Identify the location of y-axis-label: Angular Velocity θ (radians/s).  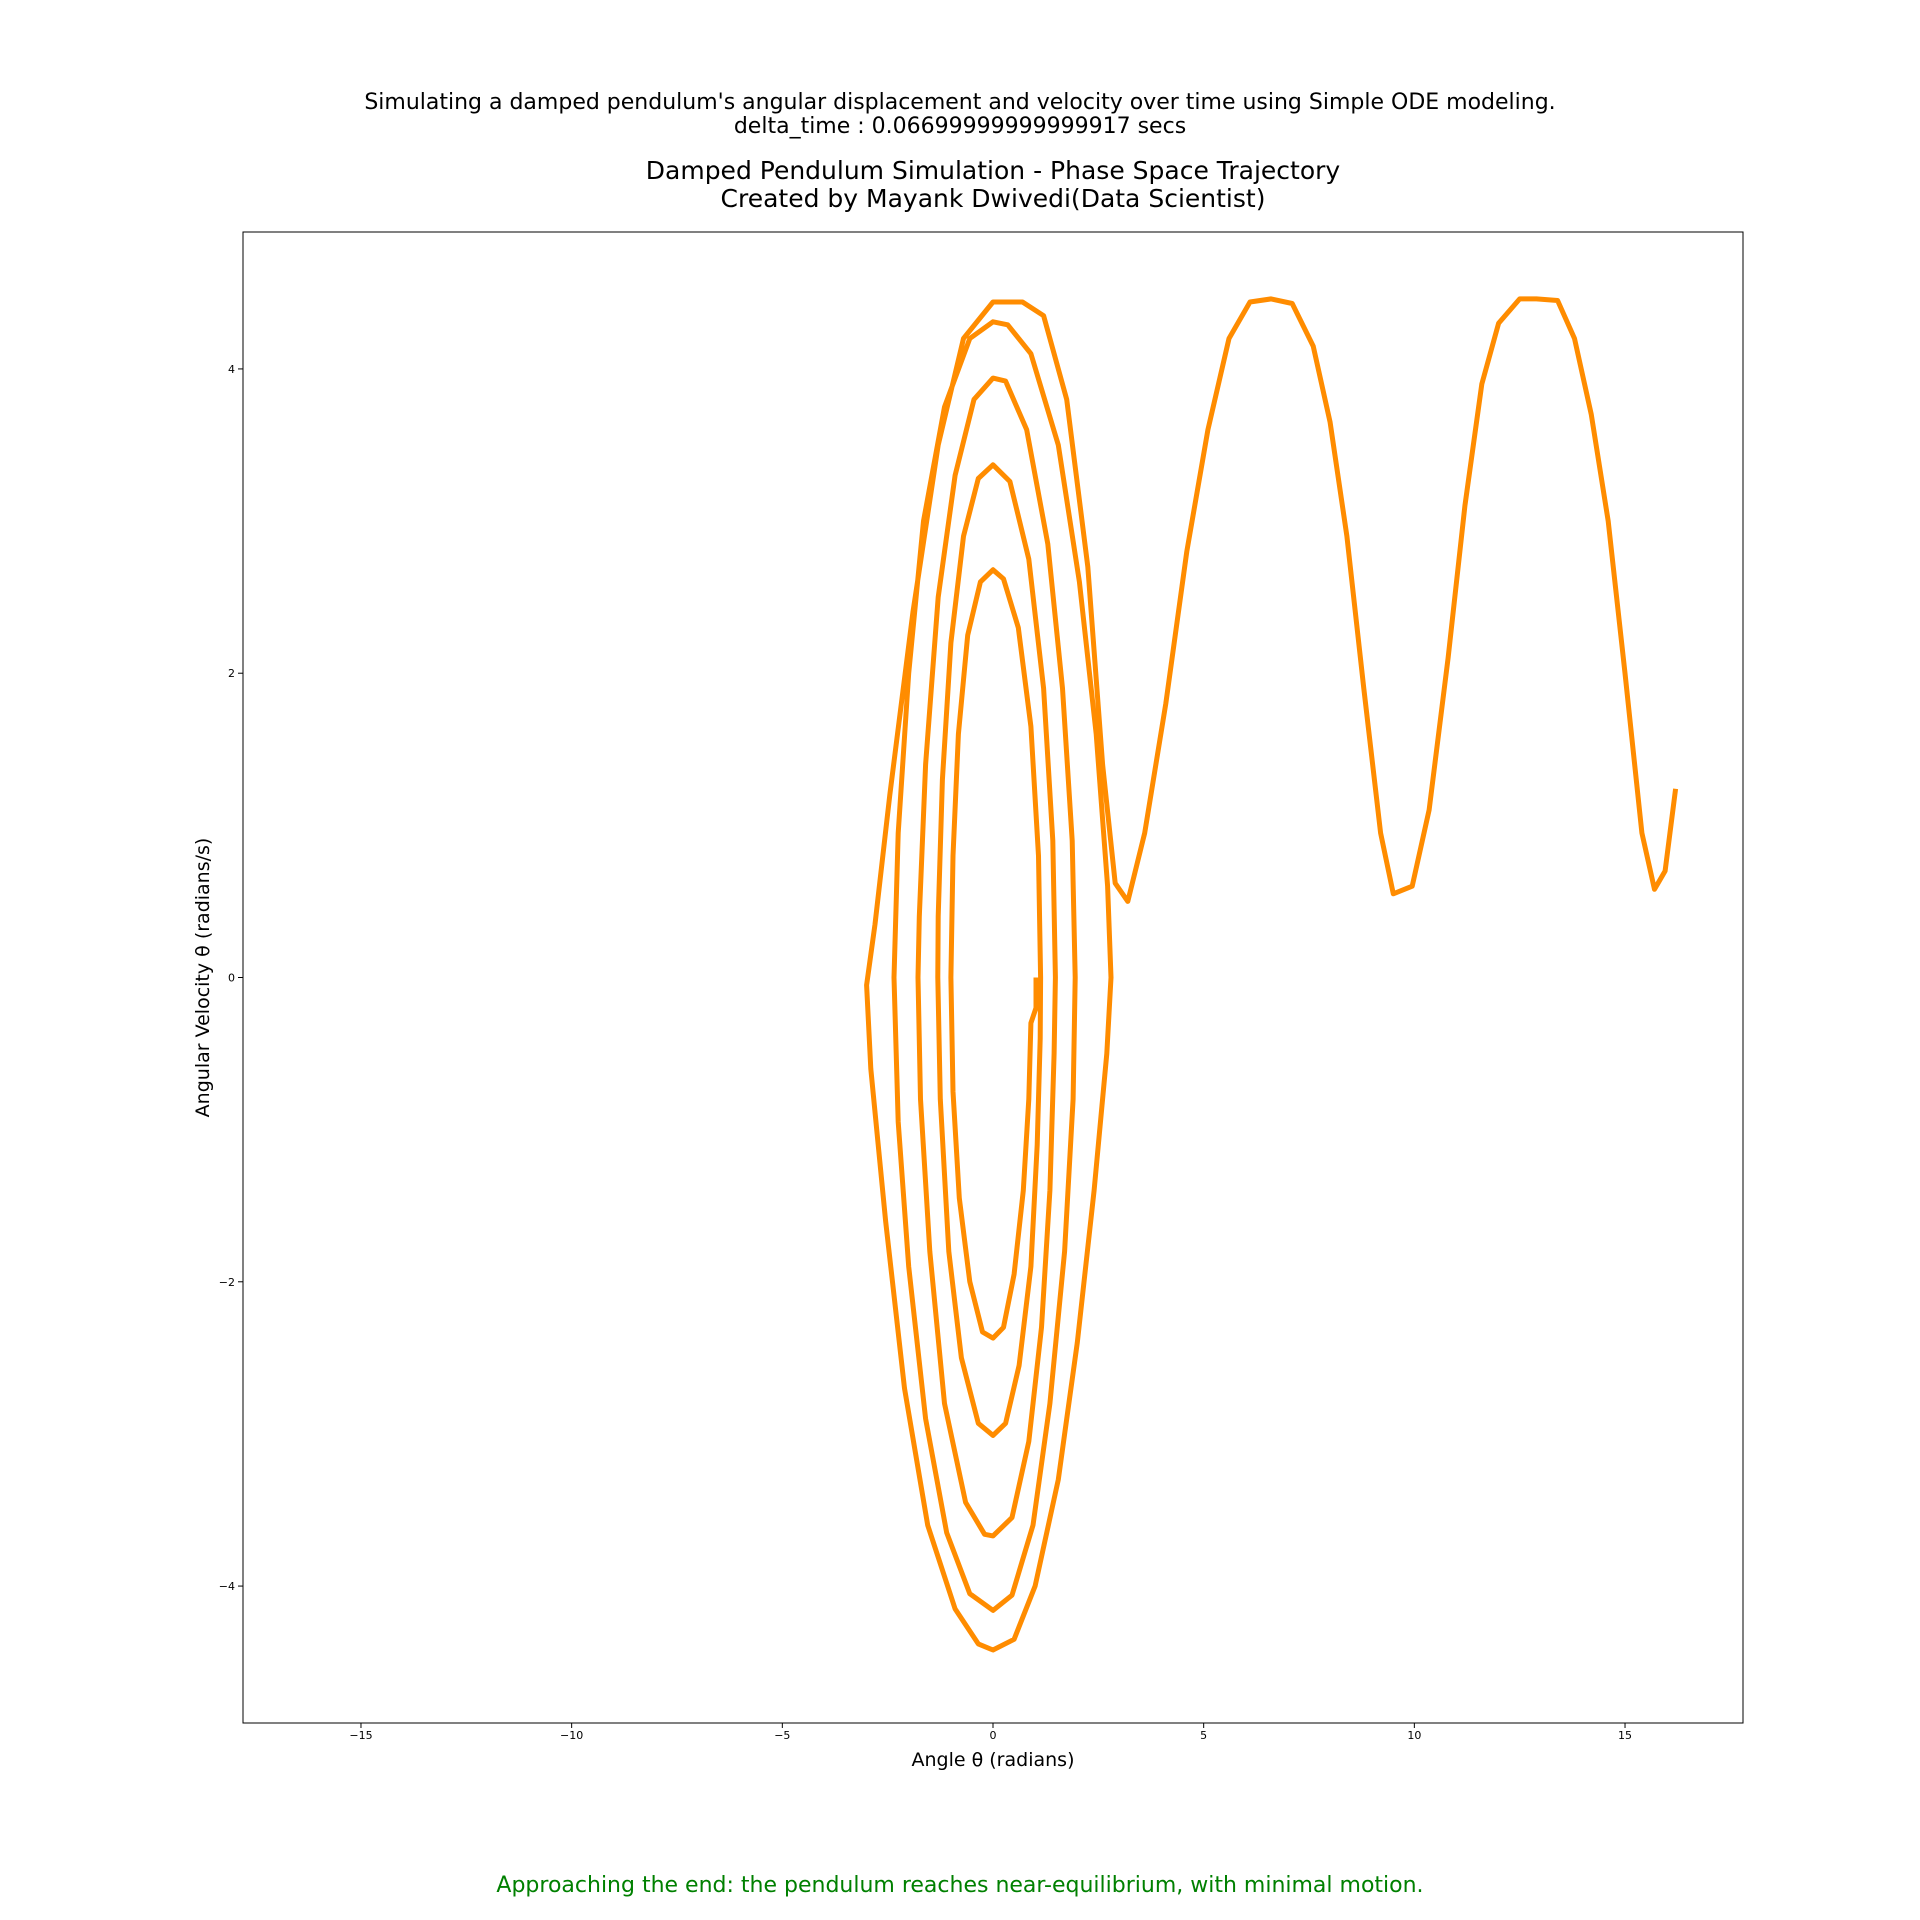
(203, 978).